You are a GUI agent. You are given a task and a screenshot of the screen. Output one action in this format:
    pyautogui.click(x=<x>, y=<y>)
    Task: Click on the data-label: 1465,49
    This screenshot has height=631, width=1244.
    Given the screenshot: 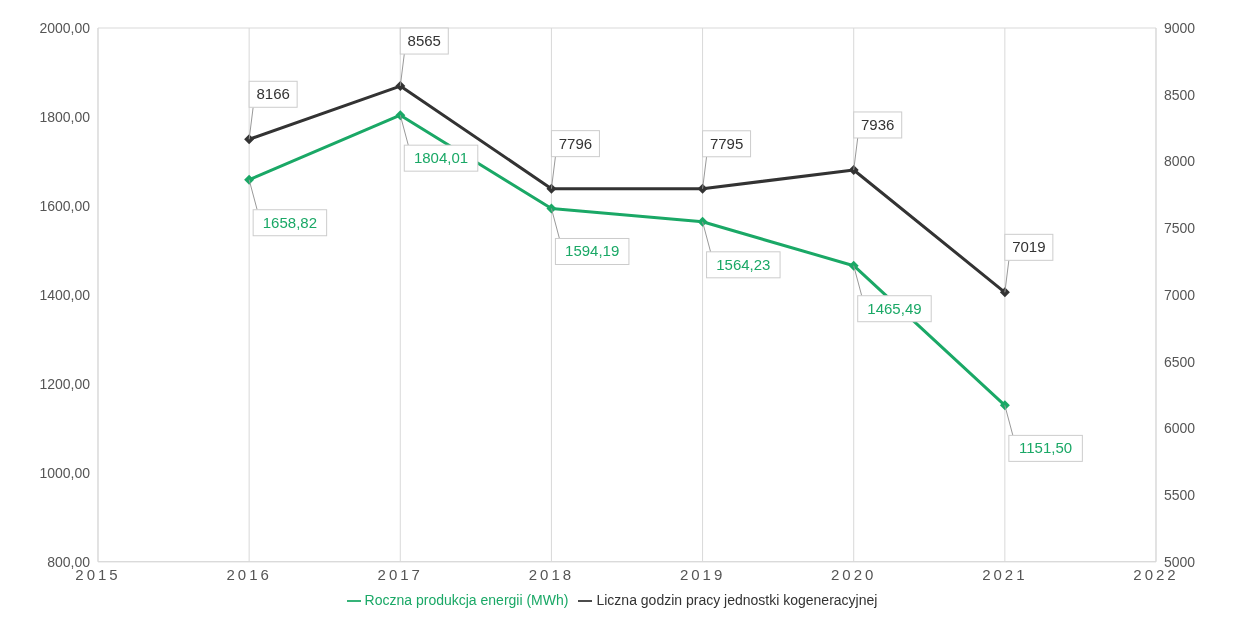 What is the action you would take?
    pyautogui.click(x=894, y=308)
    